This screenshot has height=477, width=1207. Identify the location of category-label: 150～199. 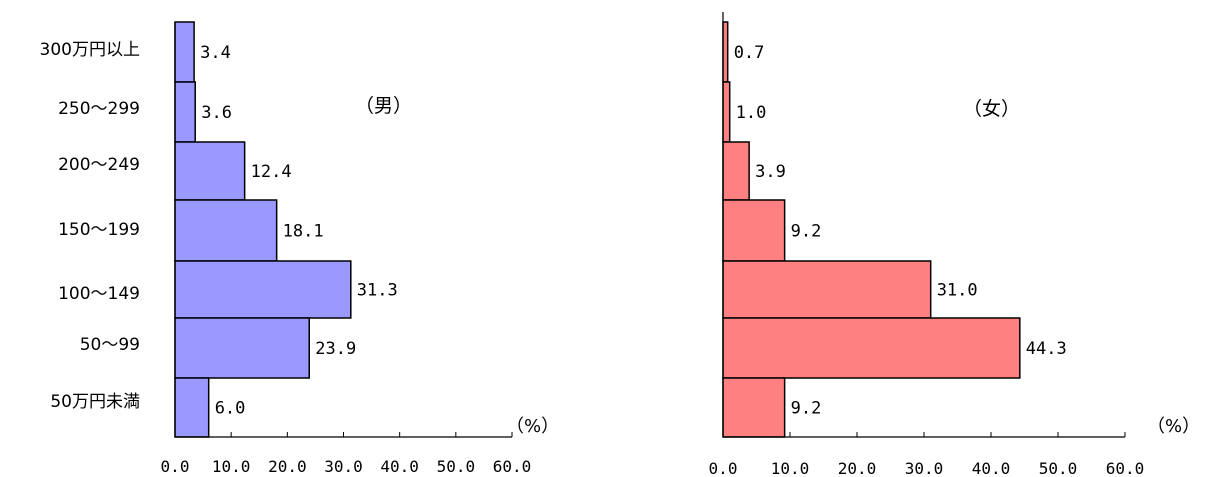
(99, 230).